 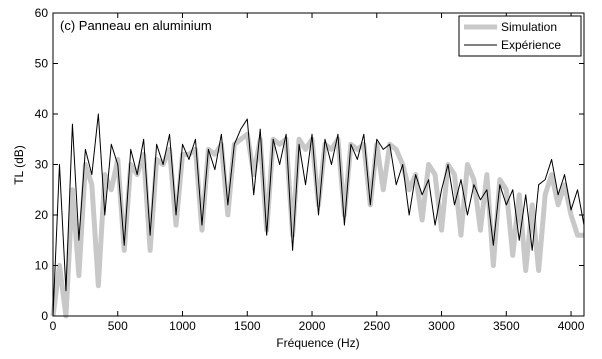 What do you see at coordinates (42, 165) in the screenshot?
I see `y-tick-label: 30` at bounding box center [42, 165].